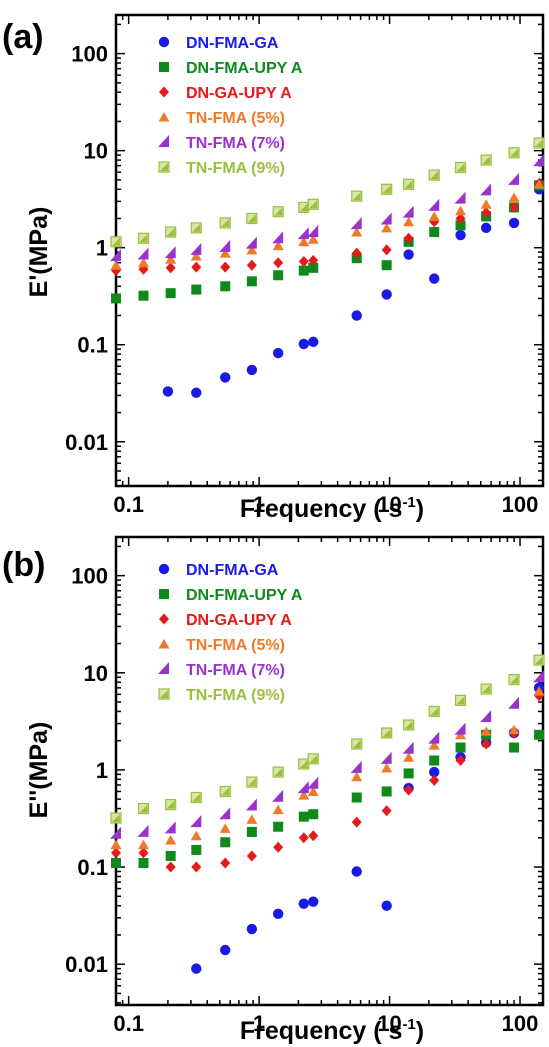 Image resolution: width=549 pixels, height=1047 pixels. What do you see at coordinates (92, 867) in the screenshot?
I see `y-tick-label: 0.1` at bounding box center [92, 867].